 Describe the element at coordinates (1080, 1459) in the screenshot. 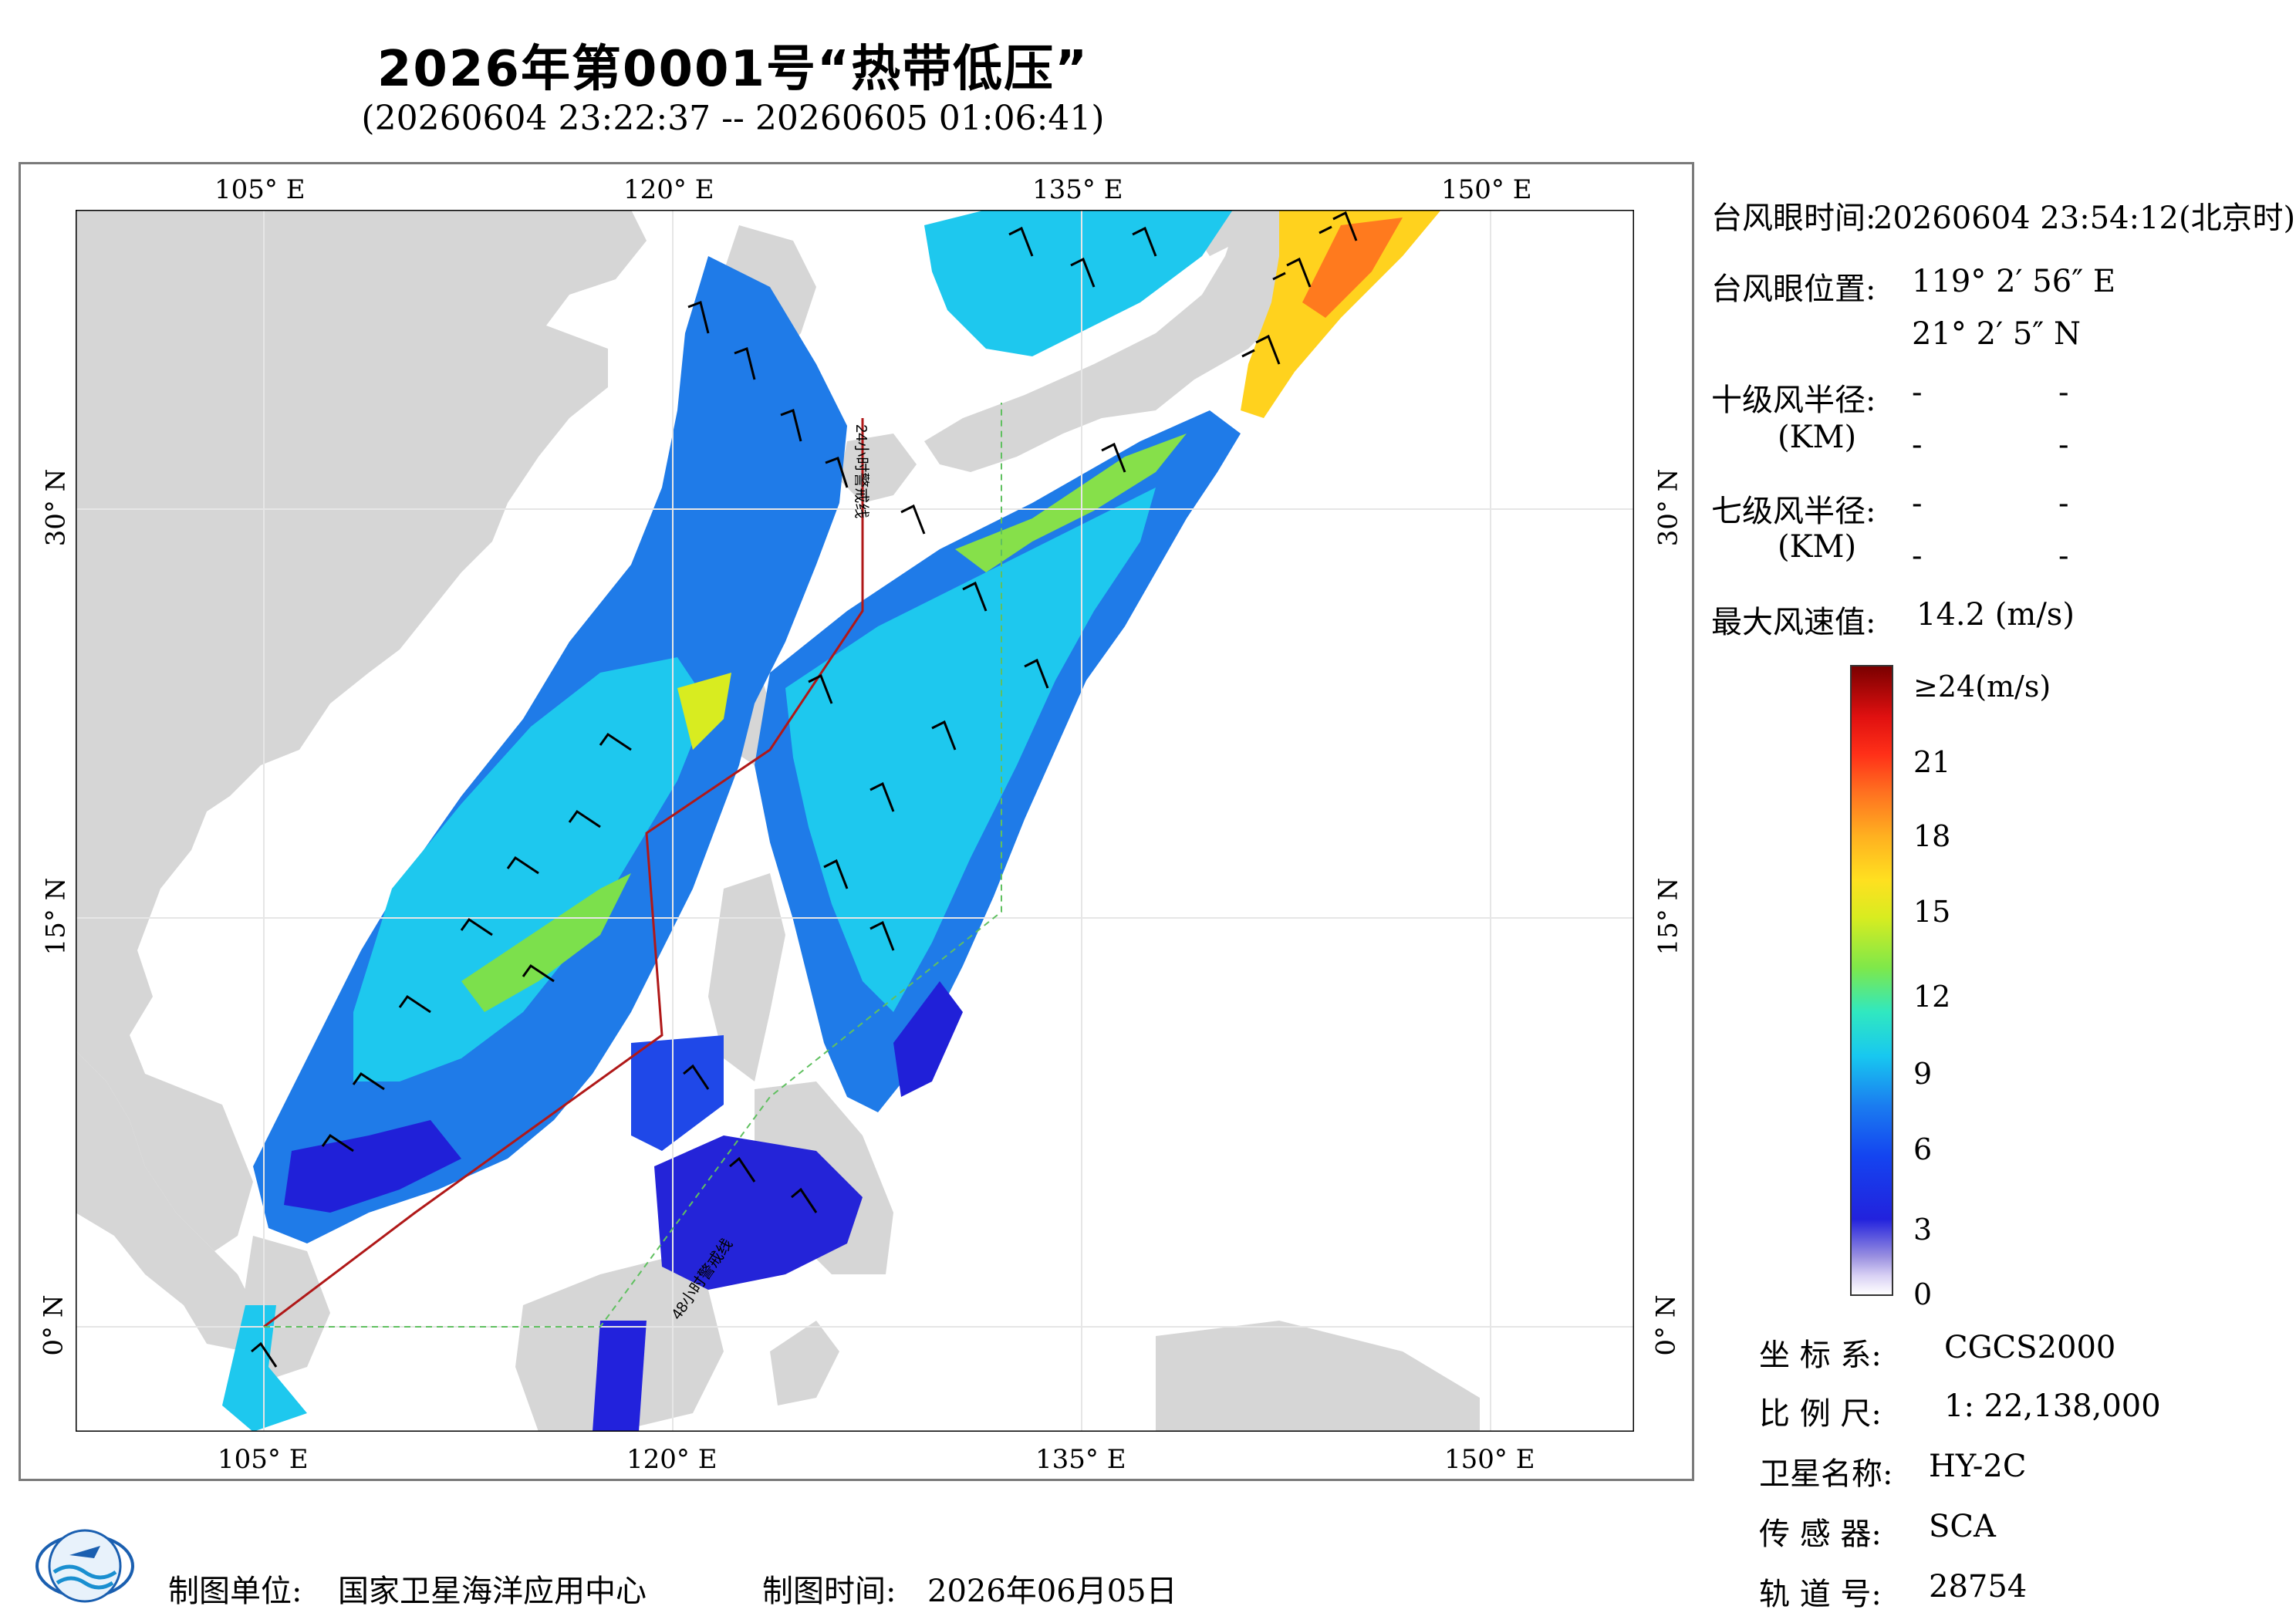

I see `lon-tick-bottom-135: 135° E` at that location.